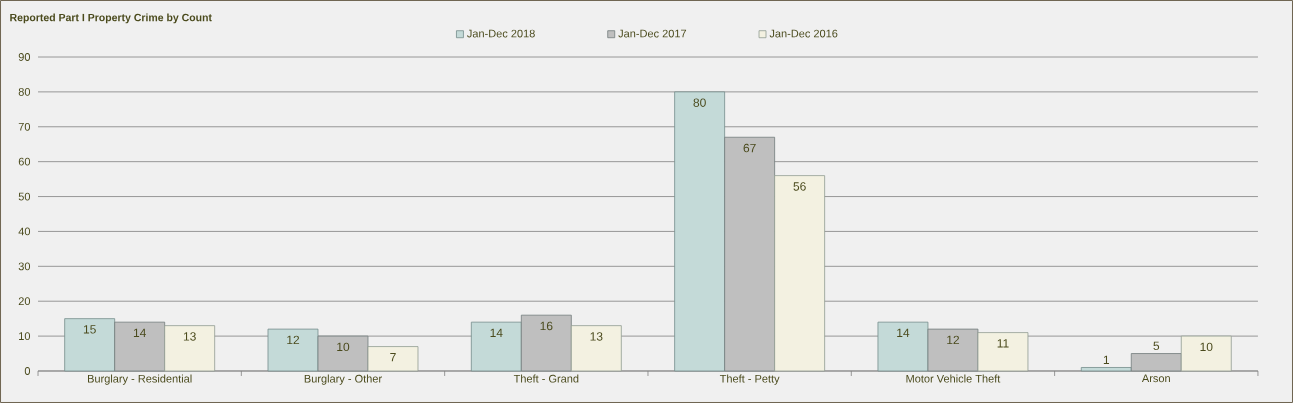  I want to click on data-label: 1, so click(1106, 359).